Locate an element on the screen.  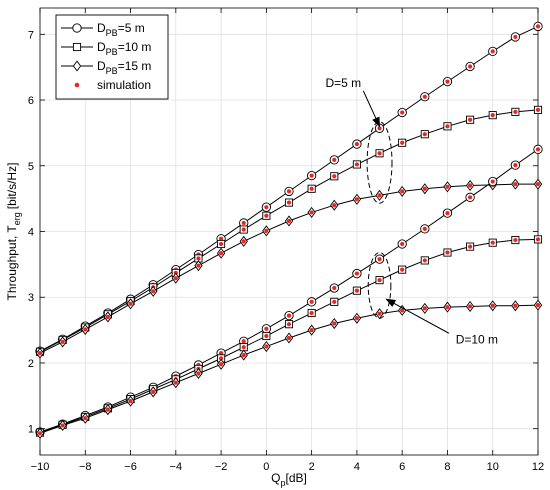
x-tick-label: 2 is located at coordinates (312, 467).